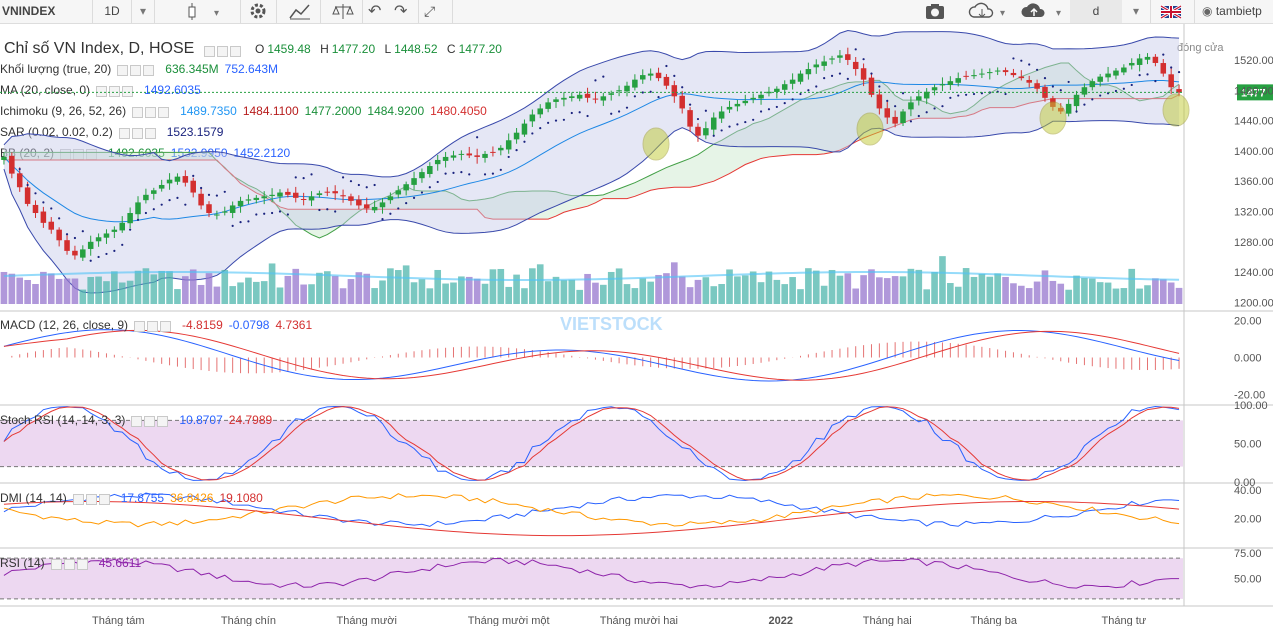 The height and width of the screenshot is (626, 1273). What do you see at coordinates (353, 49) in the screenshot?
I see `ohlc-high: 1477.20` at bounding box center [353, 49].